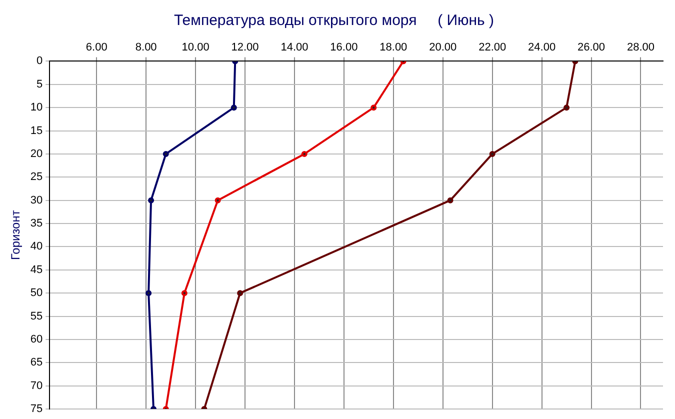 The height and width of the screenshot is (419, 675). Describe the element at coordinates (36, 200) in the screenshot. I see `y-tick-label: 30` at that location.